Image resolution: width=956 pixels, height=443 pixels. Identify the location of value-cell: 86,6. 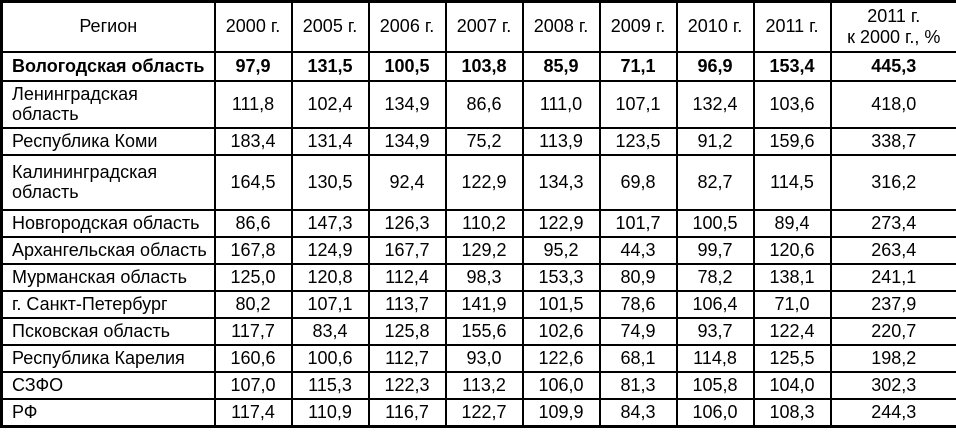
(484, 104).